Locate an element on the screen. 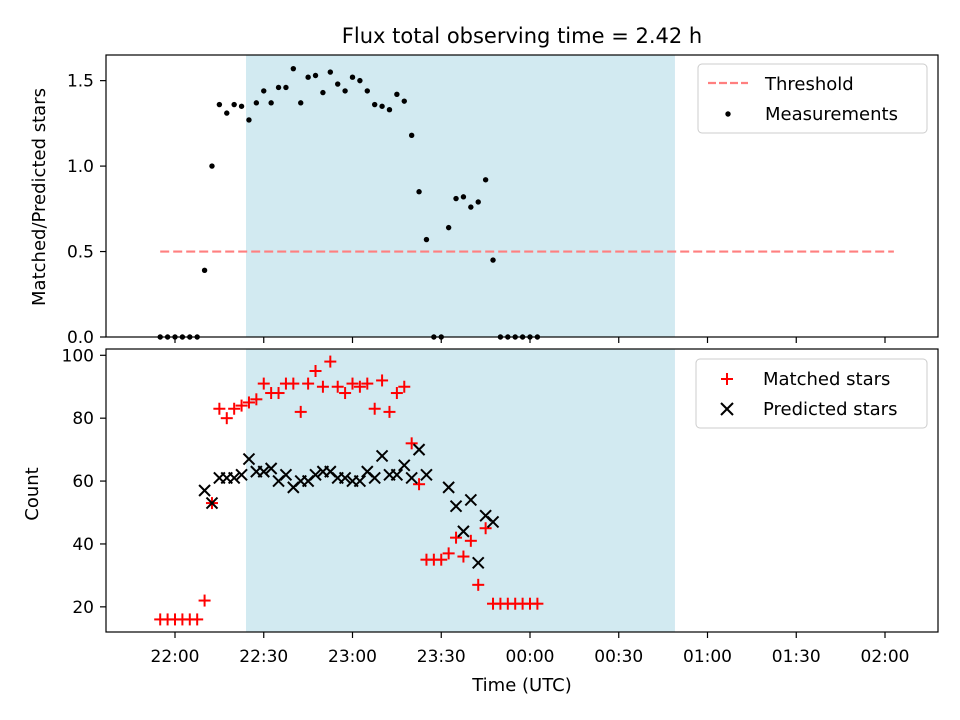 The height and width of the screenshot is (720, 960). legend-matched-label: Matched stars is located at coordinates (826, 379).